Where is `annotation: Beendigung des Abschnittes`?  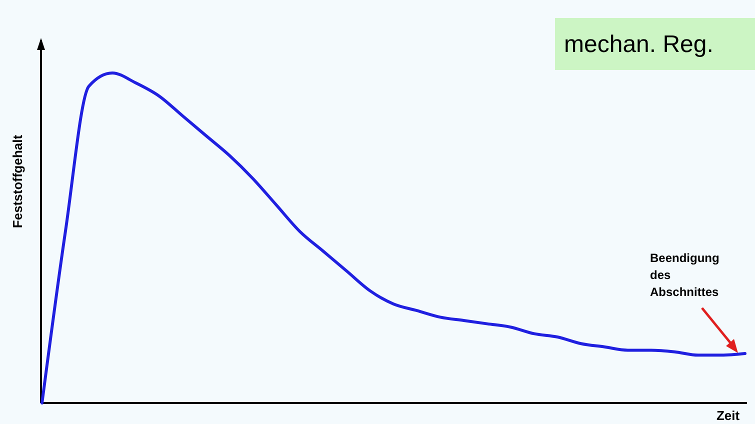 annotation: Beendigung des Abschnittes is located at coordinates (685, 275).